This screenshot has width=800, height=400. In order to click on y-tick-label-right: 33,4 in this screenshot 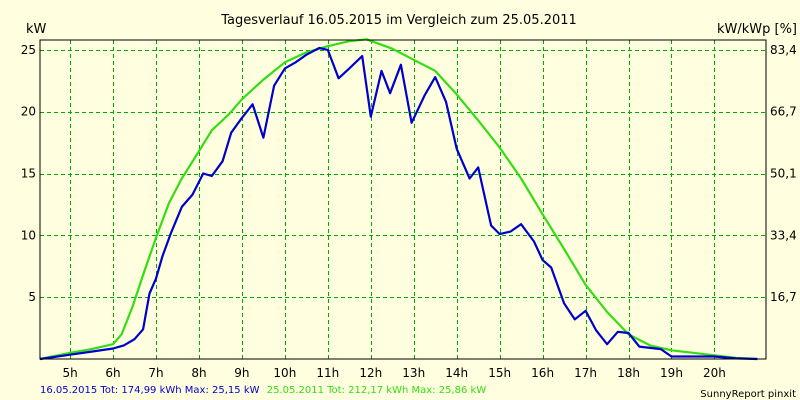, I will do `click(783, 235)`.